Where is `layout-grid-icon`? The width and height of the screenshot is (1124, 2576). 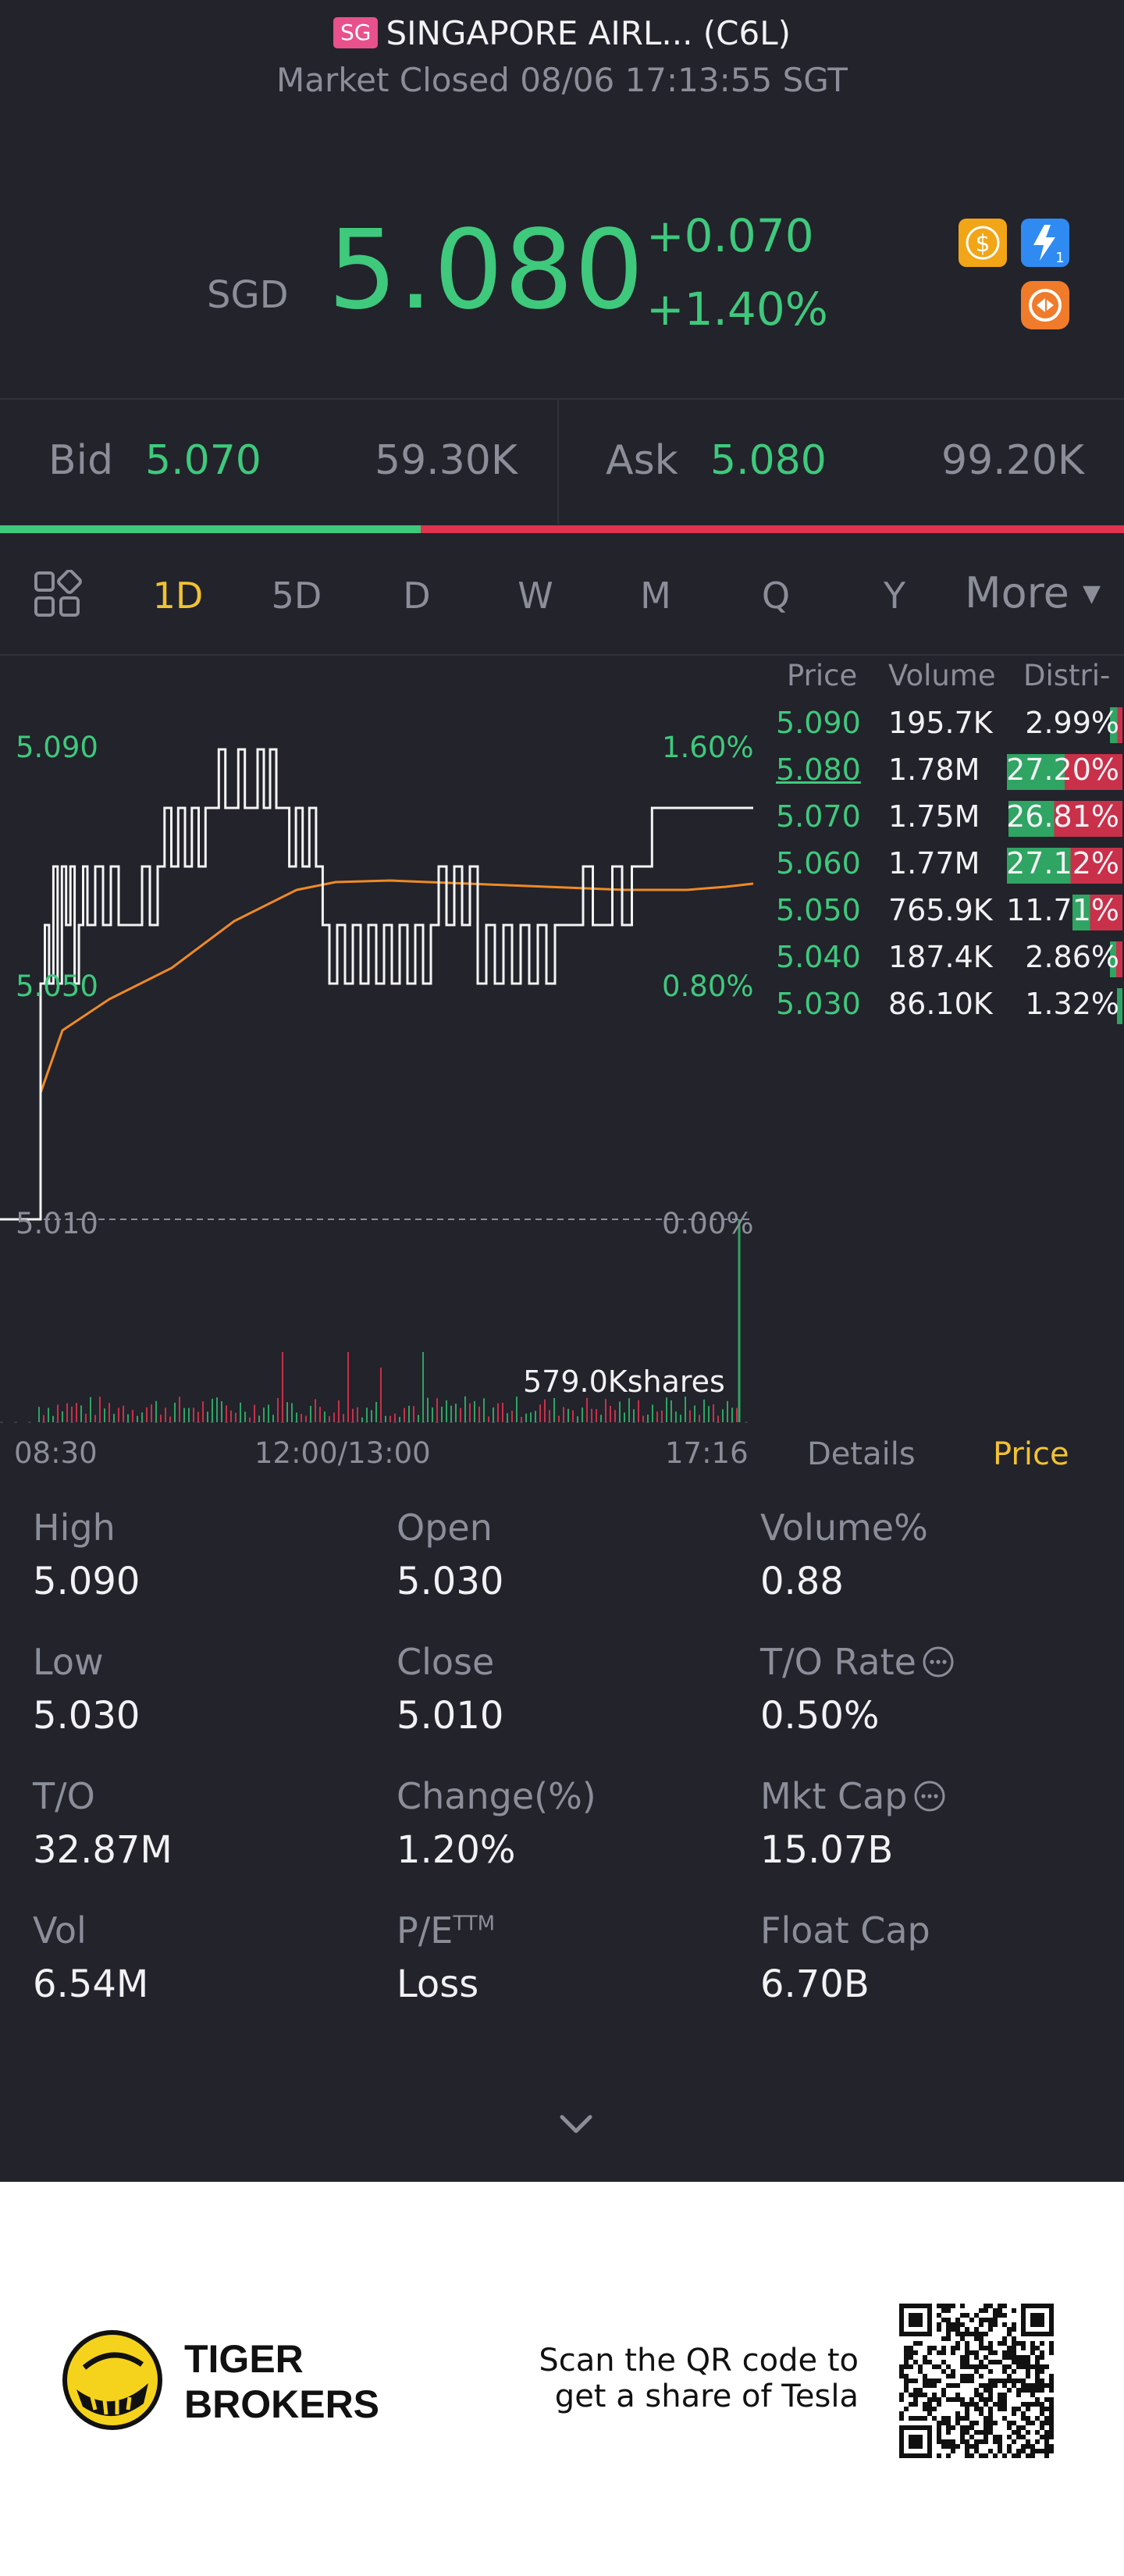
layout-grid-icon is located at coordinates (58, 596).